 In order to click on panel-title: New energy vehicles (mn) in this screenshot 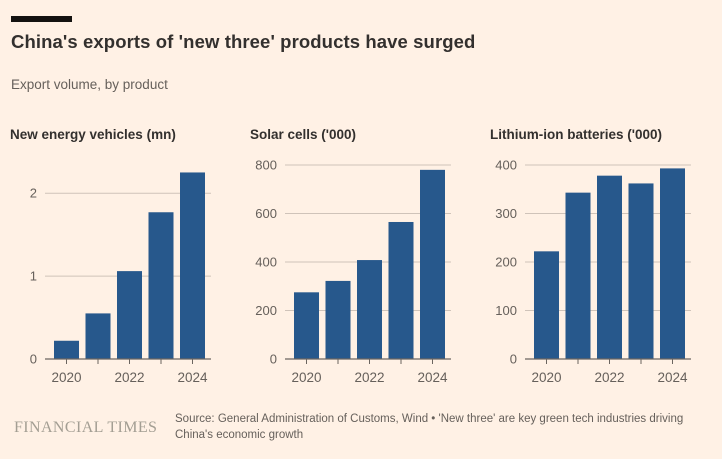, I will do `click(93, 134)`.